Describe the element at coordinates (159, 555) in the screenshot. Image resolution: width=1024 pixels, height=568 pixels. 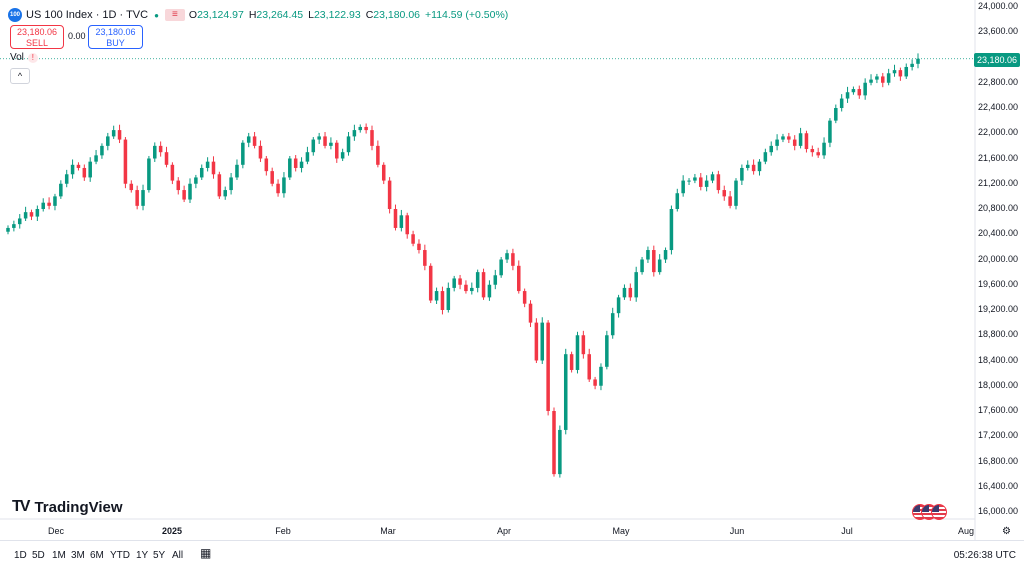
I see `timeframe-button-5y: 5Y` at that location.